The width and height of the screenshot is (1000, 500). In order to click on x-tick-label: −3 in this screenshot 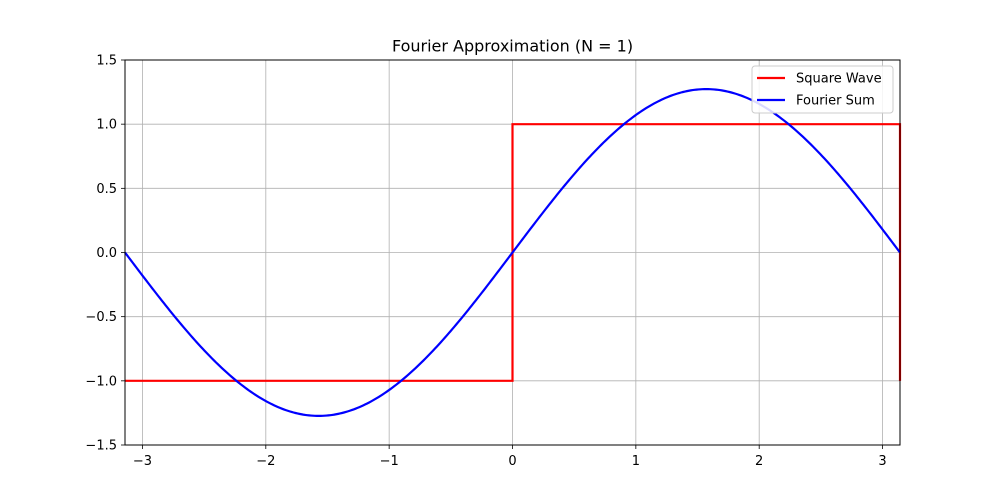, I will do `click(142, 461)`.